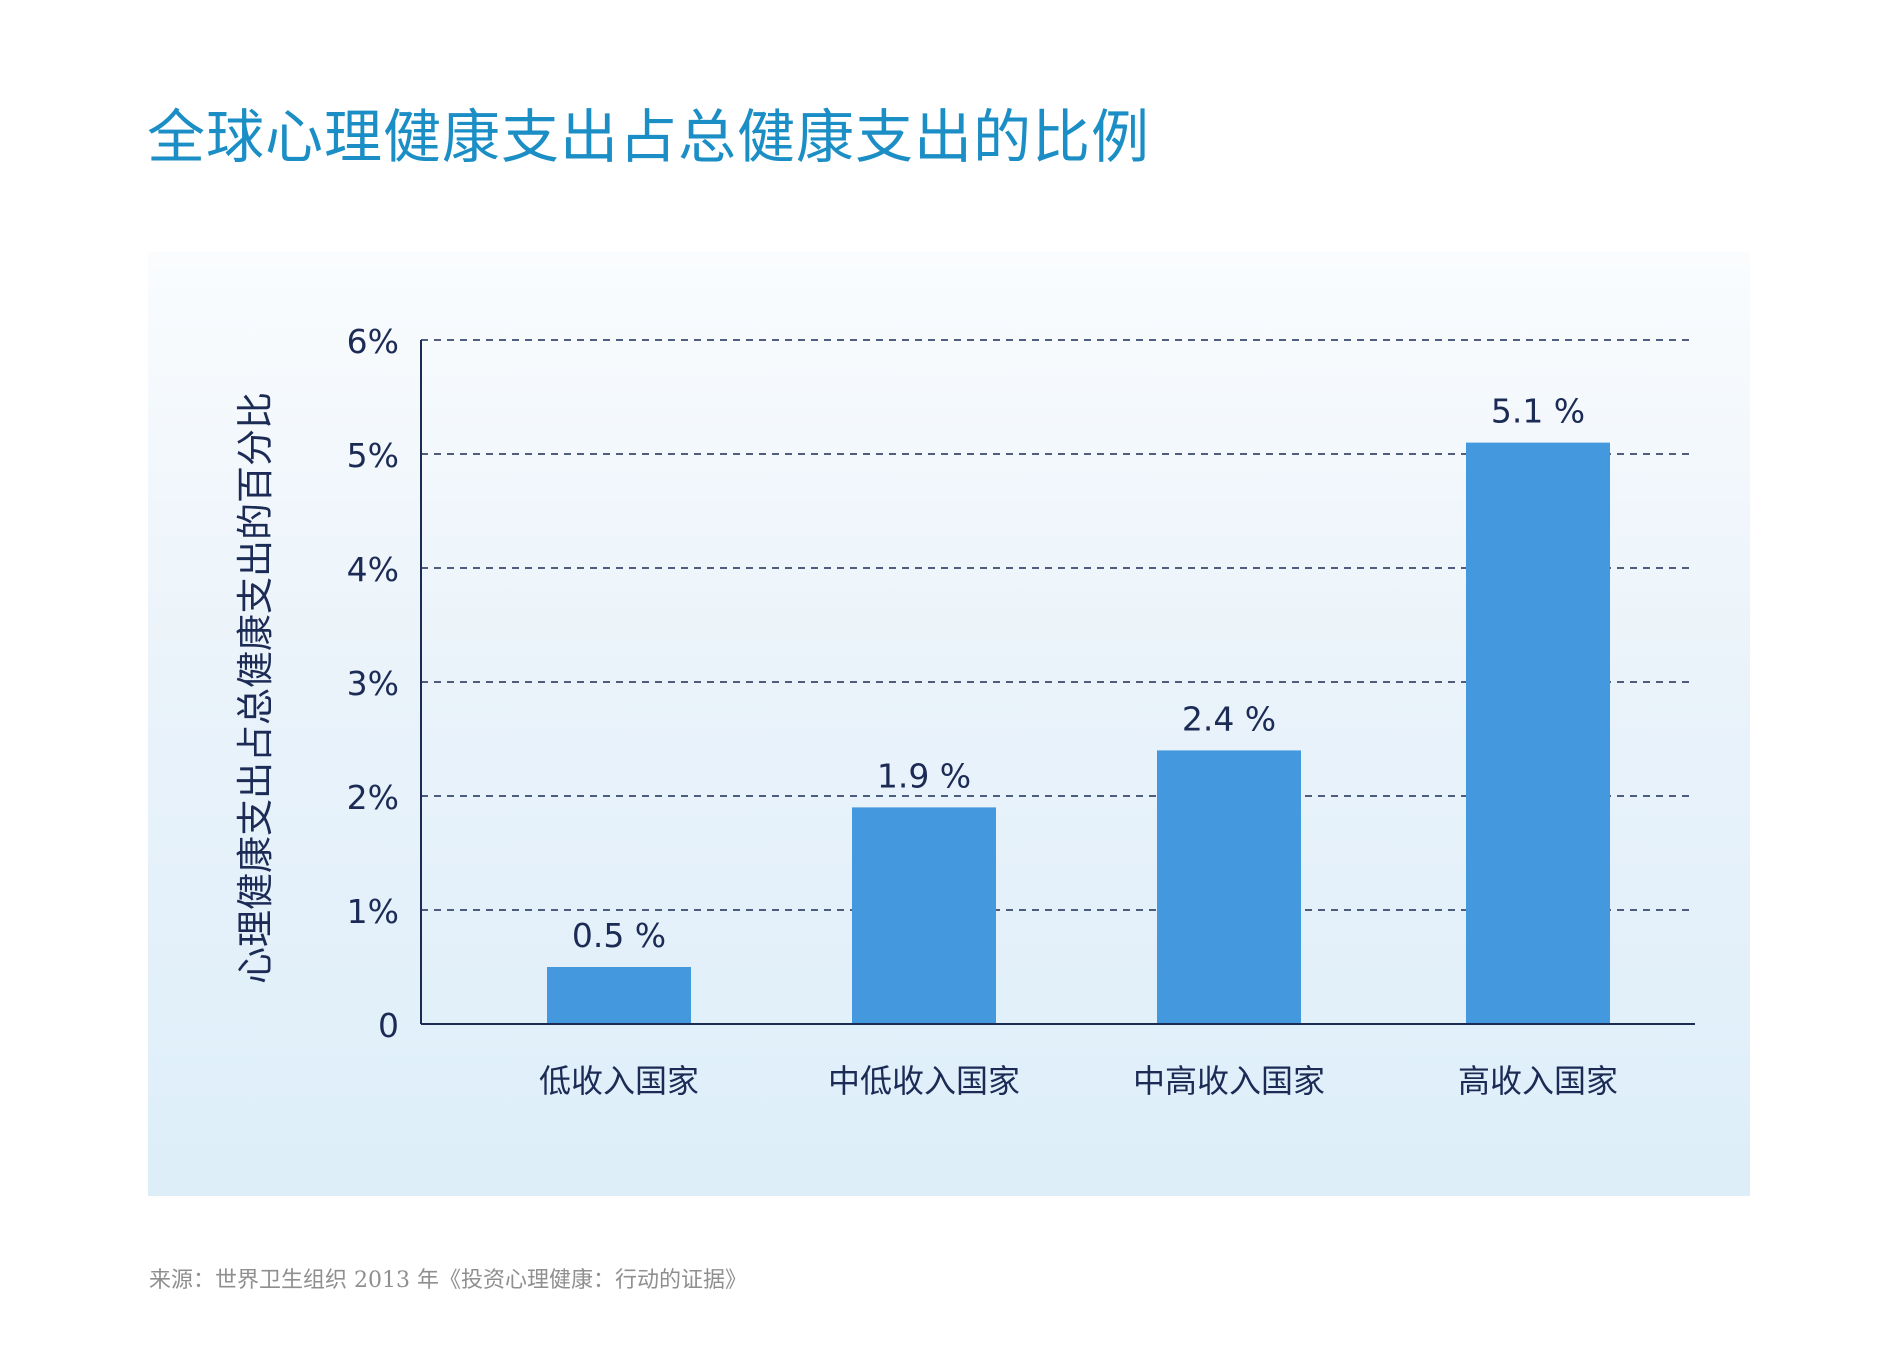 The image size is (1890, 1359). What do you see at coordinates (373, 341) in the screenshot?
I see `y-tick-label: 6%` at bounding box center [373, 341].